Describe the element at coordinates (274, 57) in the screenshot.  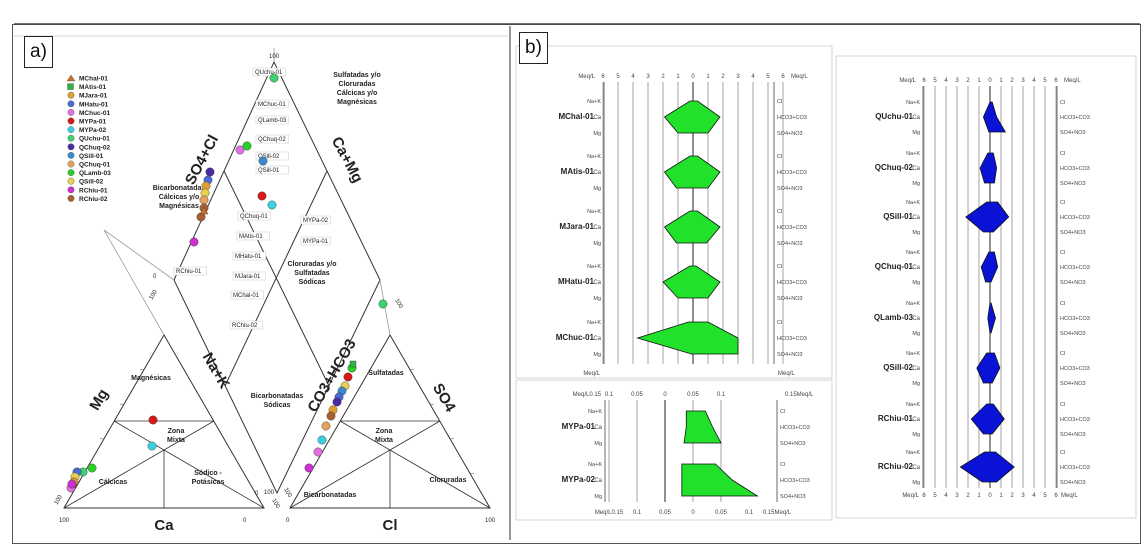
I see `tick-top: 100` at that location.